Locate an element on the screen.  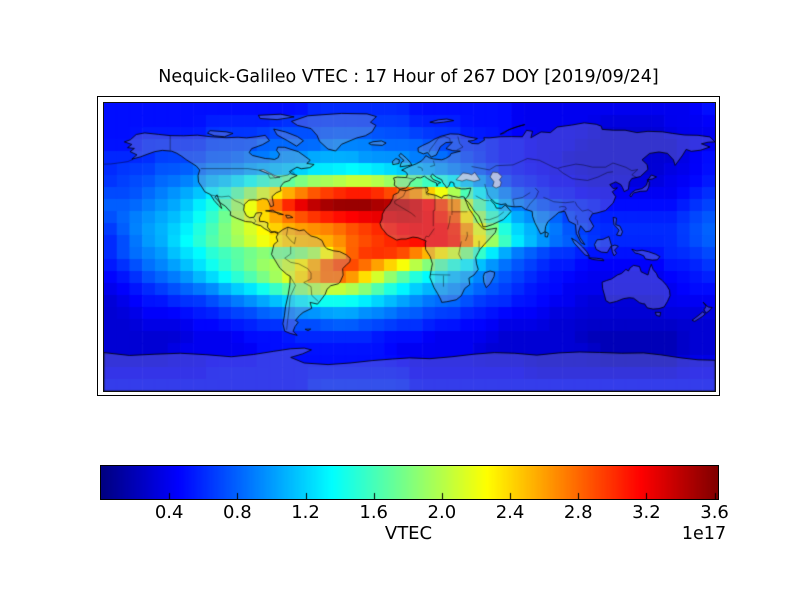
colorbar-tick-label: 2.8 is located at coordinates (578, 512).